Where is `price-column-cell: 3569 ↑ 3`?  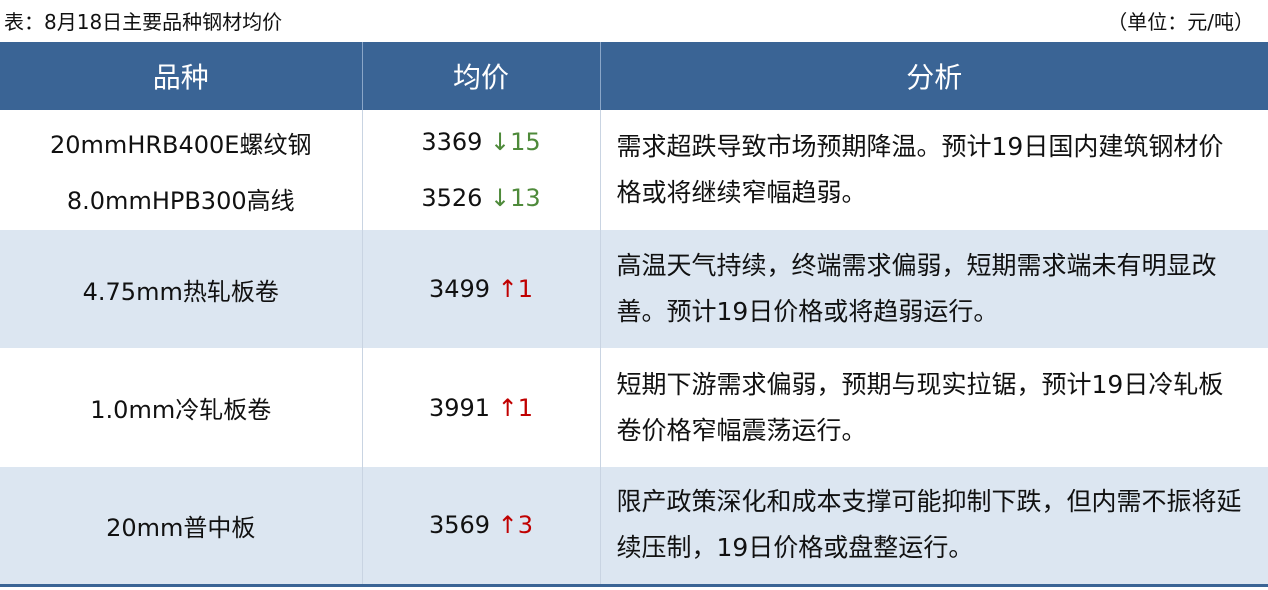
price-column-cell: 3569 ↑ 3 is located at coordinates (480, 526).